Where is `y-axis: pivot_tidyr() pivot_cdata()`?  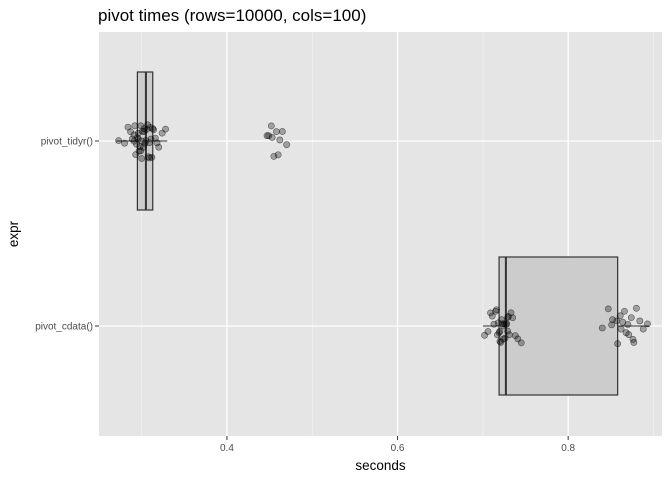 y-axis: pivot_tidyr() pivot_cdata() is located at coordinates (67, 235).